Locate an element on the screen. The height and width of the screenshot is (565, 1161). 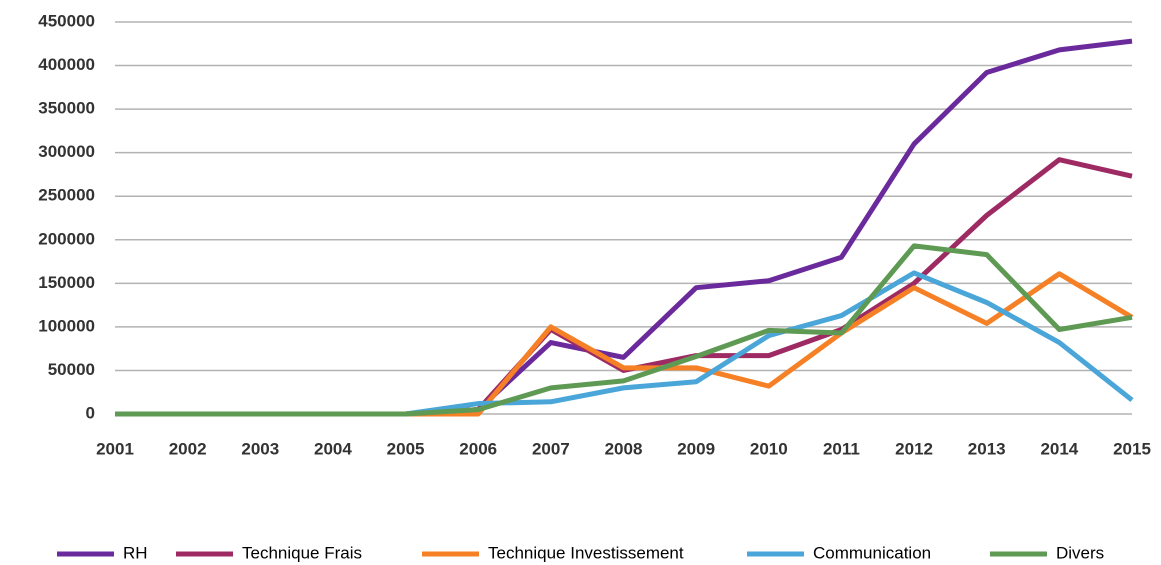
x-tick-label: 2009 is located at coordinates (696, 448).